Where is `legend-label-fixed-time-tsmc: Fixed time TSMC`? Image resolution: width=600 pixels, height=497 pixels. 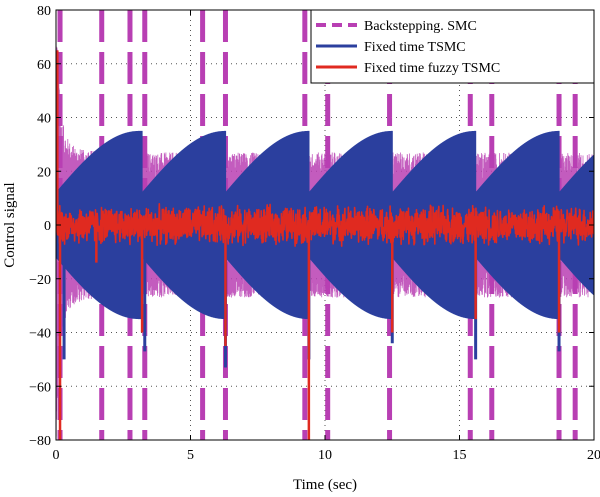 legend-label-fixed-time-tsmc: Fixed time TSMC is located at coordinates (415, 47).